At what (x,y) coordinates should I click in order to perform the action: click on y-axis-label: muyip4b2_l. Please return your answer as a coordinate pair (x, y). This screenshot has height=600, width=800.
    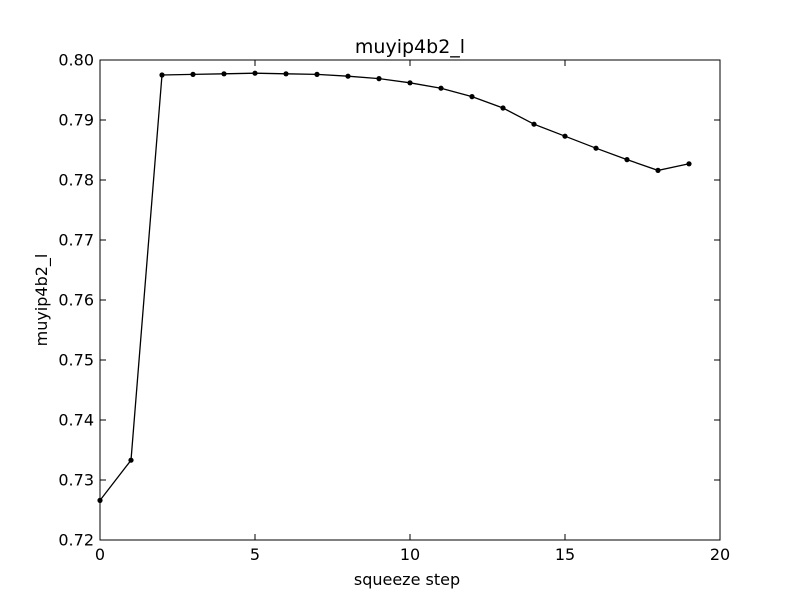
    Looking at the image, I should click on (42, 300).